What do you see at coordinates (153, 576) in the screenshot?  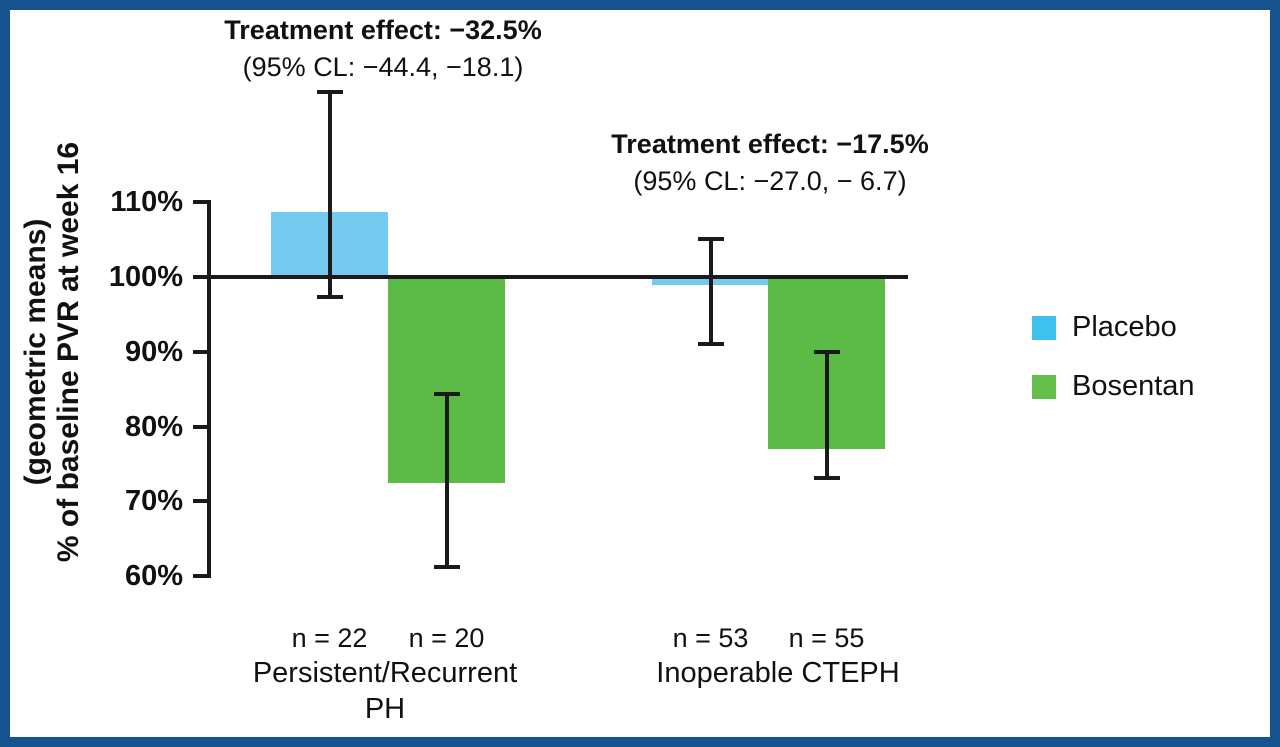 I see `y-tick-label: 60%` at bounding box center [153, 576].